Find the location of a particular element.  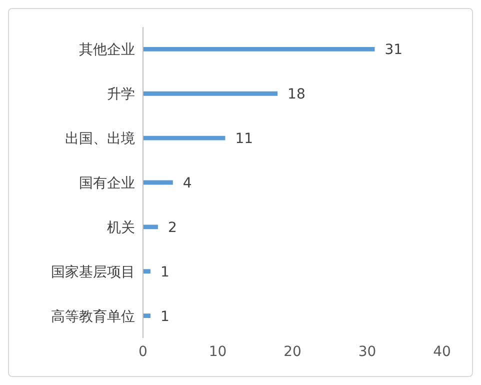

y-tick-label: 机关 is located at coordinates (121, 228).